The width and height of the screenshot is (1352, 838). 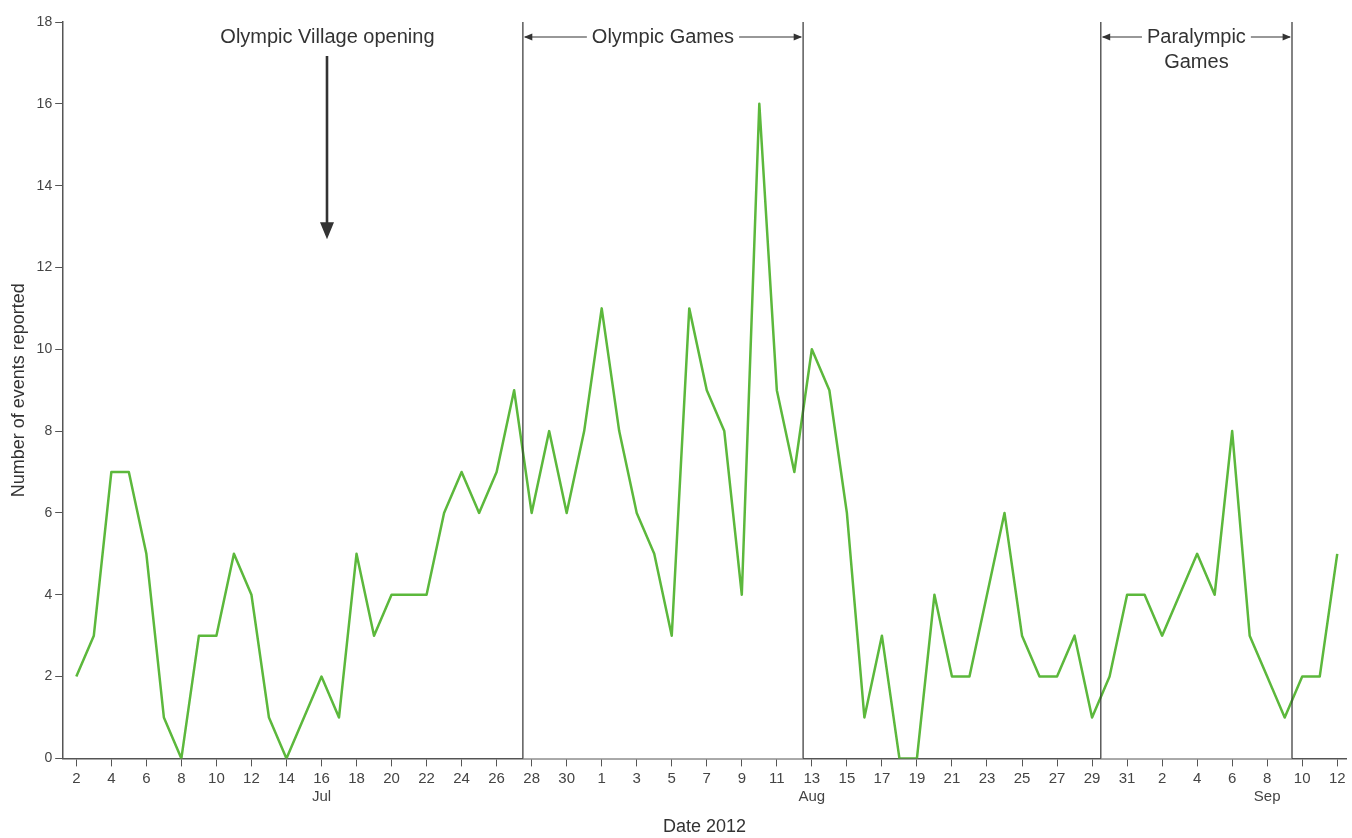 I want to click on x-axis-title: Date 2012, so click(x=705, y=826).